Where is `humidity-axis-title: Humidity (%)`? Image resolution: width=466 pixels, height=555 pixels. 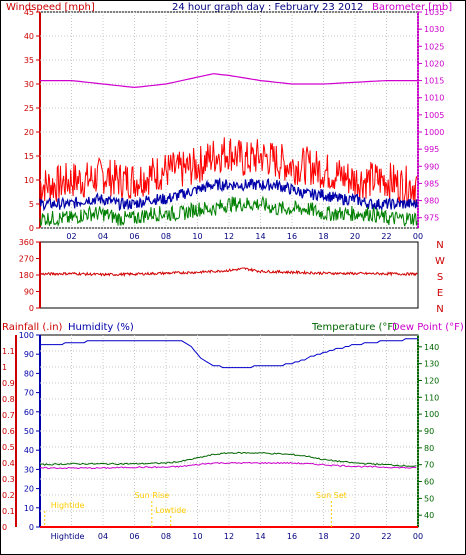
humidity-axis-title: Humidity (%) is located at coordinates (101, 327).